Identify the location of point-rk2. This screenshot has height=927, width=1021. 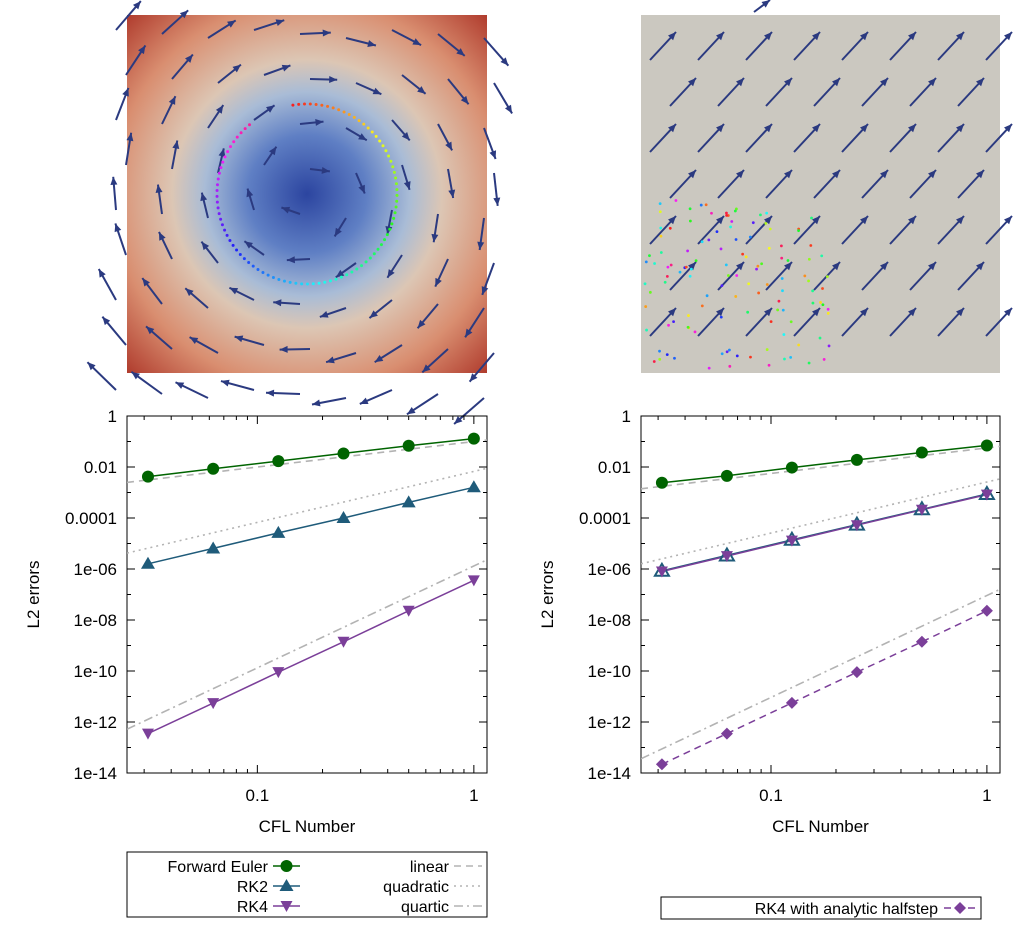
(473, 486).